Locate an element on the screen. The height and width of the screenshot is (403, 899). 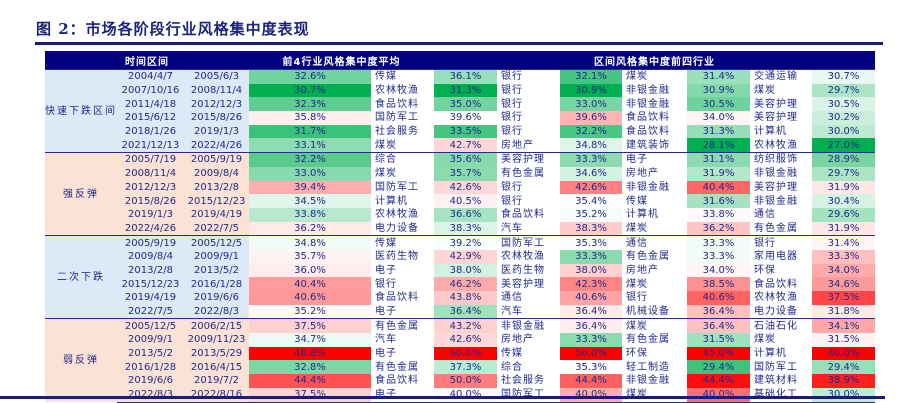
end-date: 2019/6/6 is located at coordinates (216, 298).